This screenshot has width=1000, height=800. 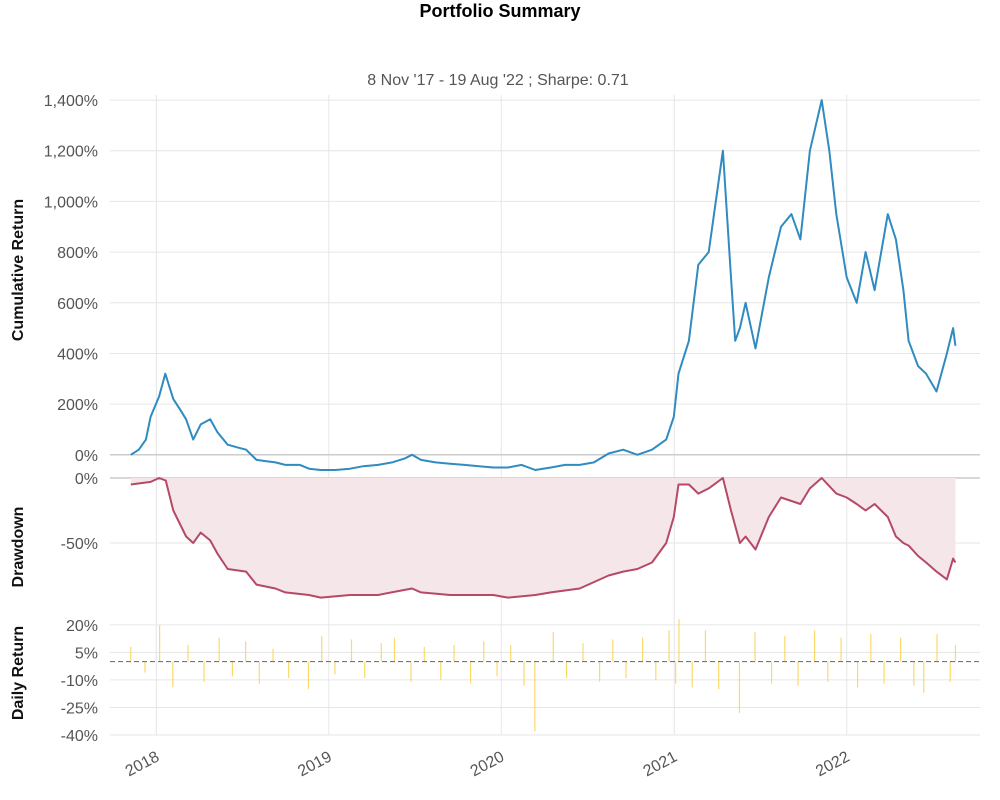 What do you see at coordinates (18, 270) in the screenshot?
I see `cumulative-ylabel: Cumulative Return` at bounding box center [18, 270].